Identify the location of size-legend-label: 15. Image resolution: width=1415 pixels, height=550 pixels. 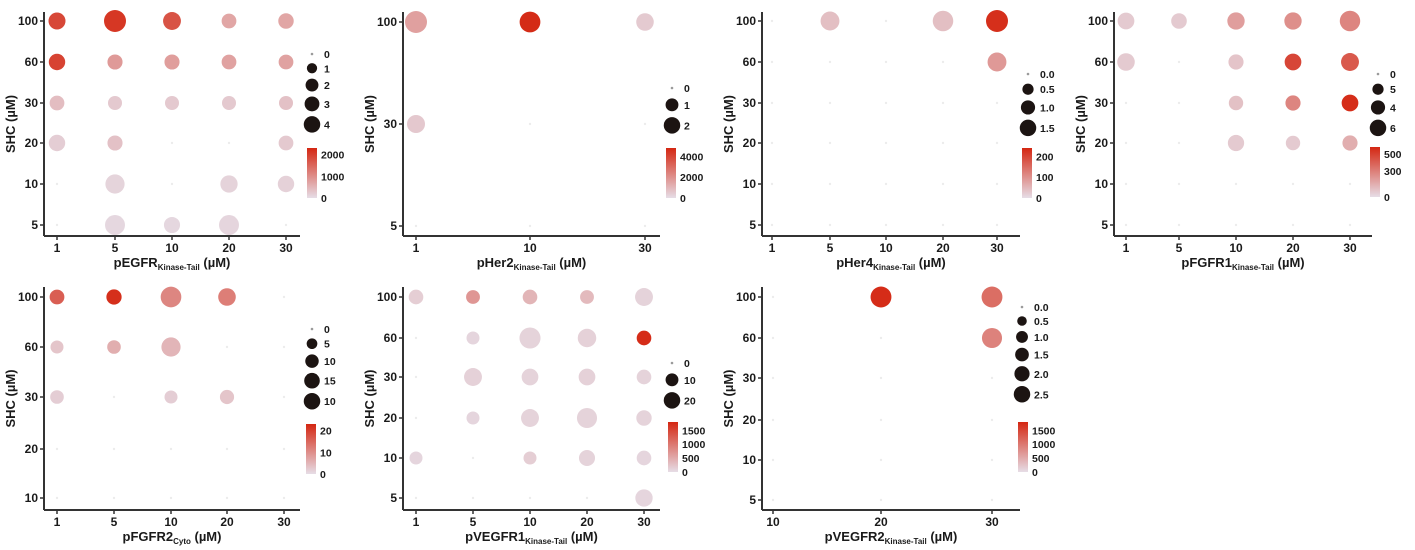
(330, 382).